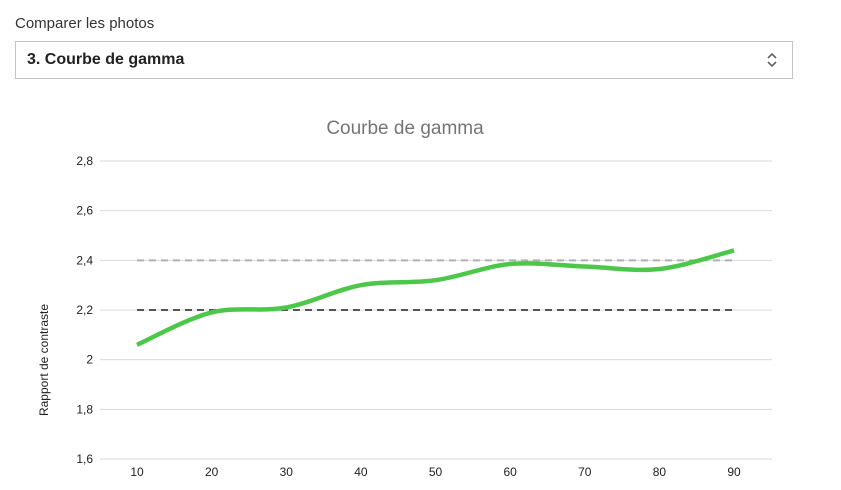  I want to click on y-tick-label: 2,2, so click(84, 310).